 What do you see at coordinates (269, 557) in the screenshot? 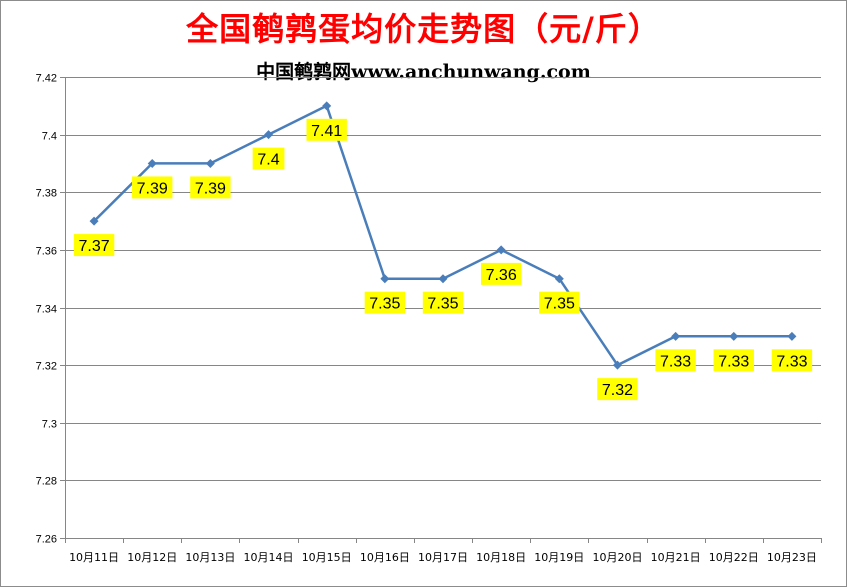
I see `x-tick-label: 10月14日` at bounding box center [269, 557].